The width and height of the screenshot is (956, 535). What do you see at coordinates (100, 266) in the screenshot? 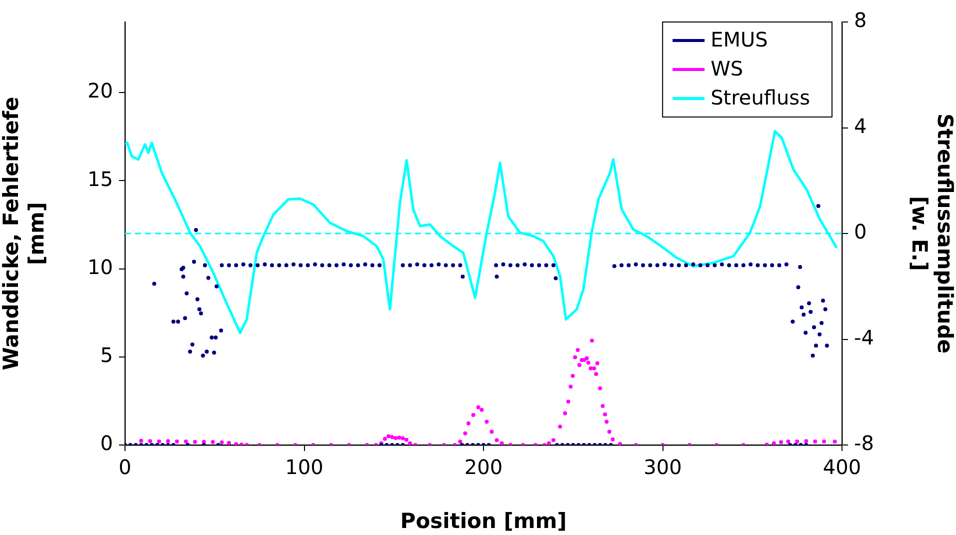
I see `y-tick-label: 10` at bounding box center [100, 266].